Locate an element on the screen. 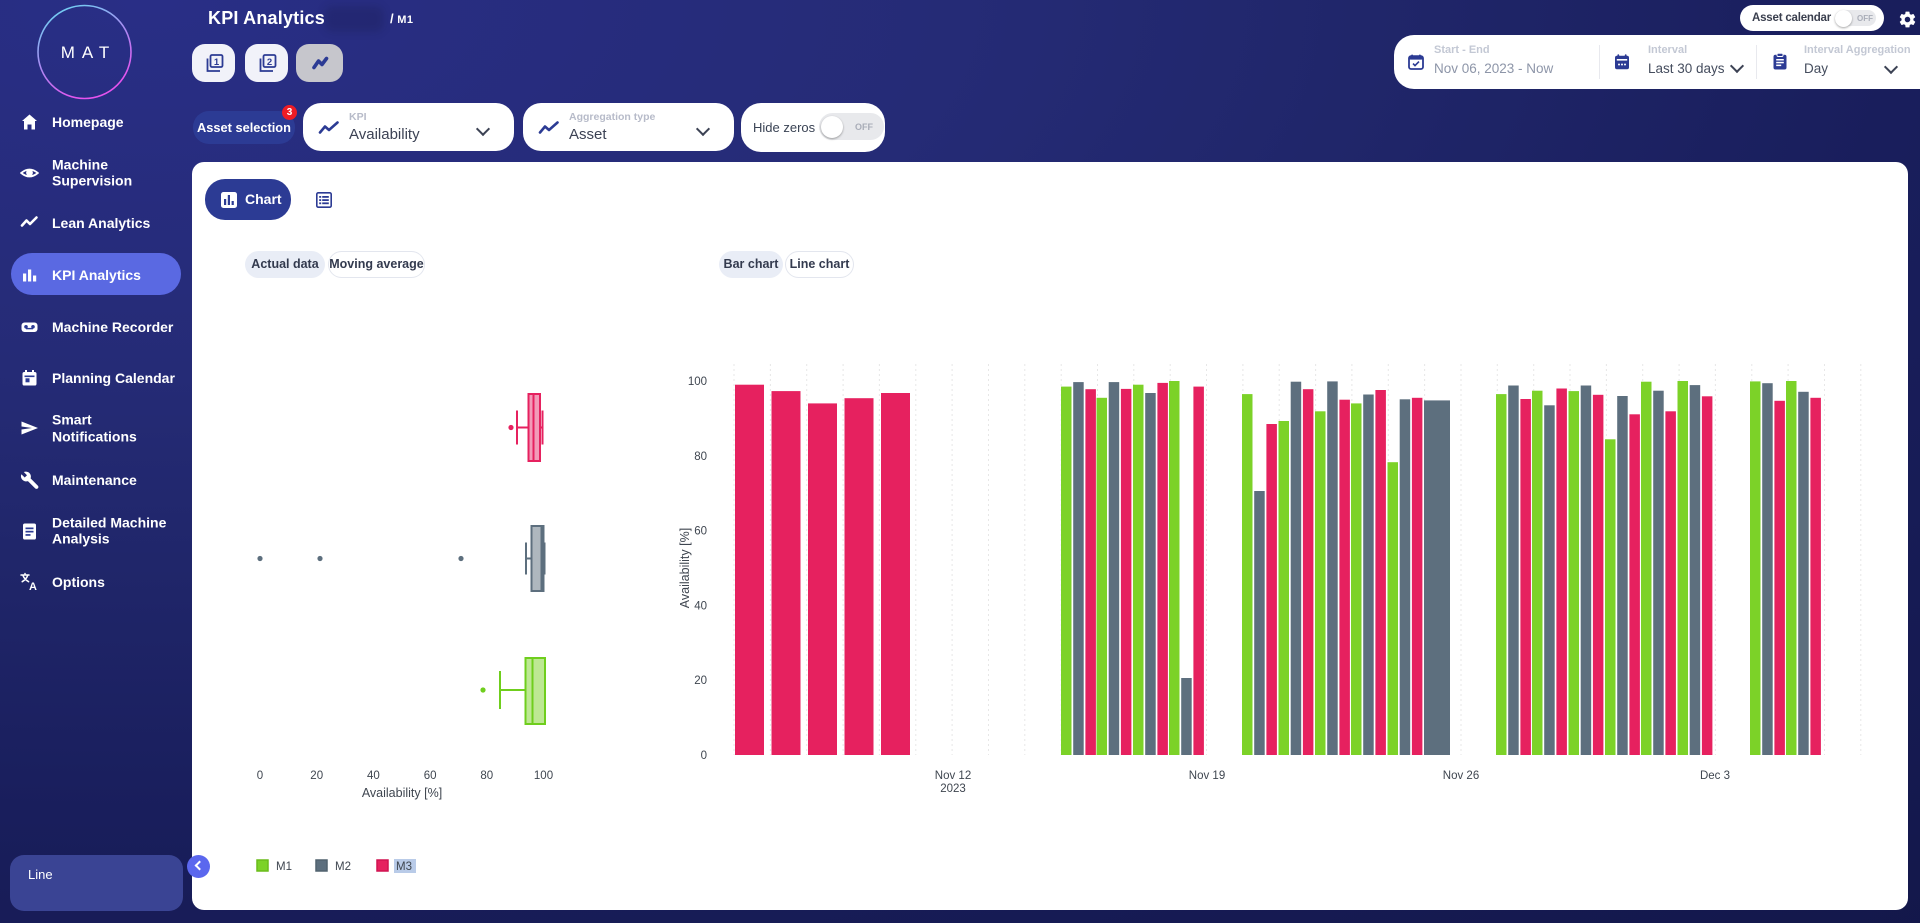 The image size is (1920, 923). svg-text: Dec 3 is located at coordinates (1715, 776).